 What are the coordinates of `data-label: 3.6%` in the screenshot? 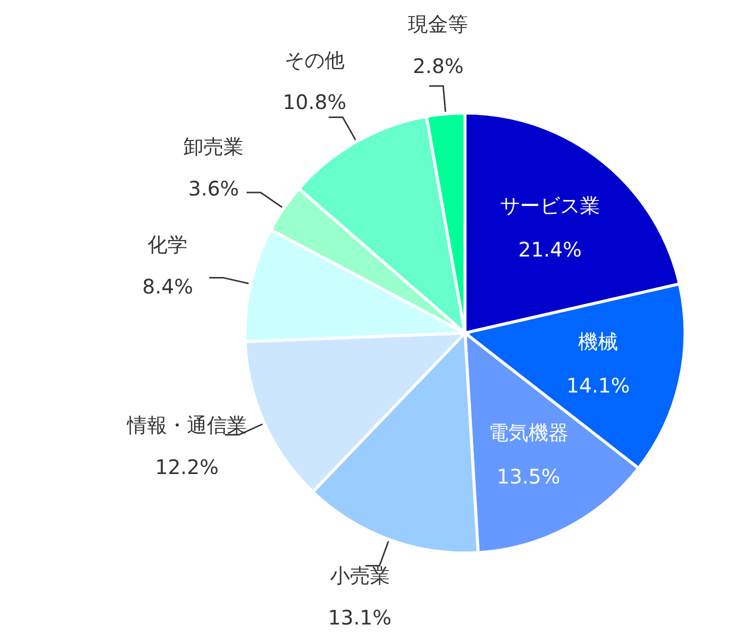 It's located at (214, 188).